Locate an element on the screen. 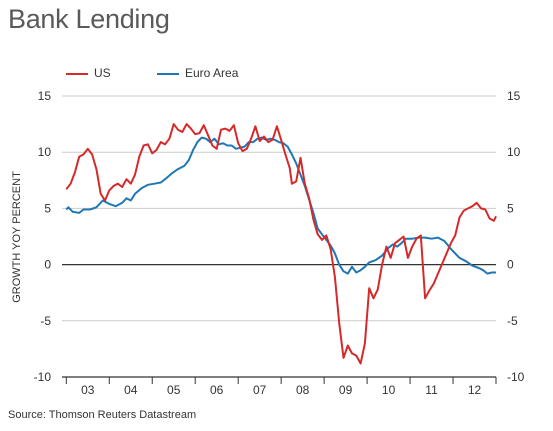  y-tick-label-right: 0 is located at coordinates (510, 265).